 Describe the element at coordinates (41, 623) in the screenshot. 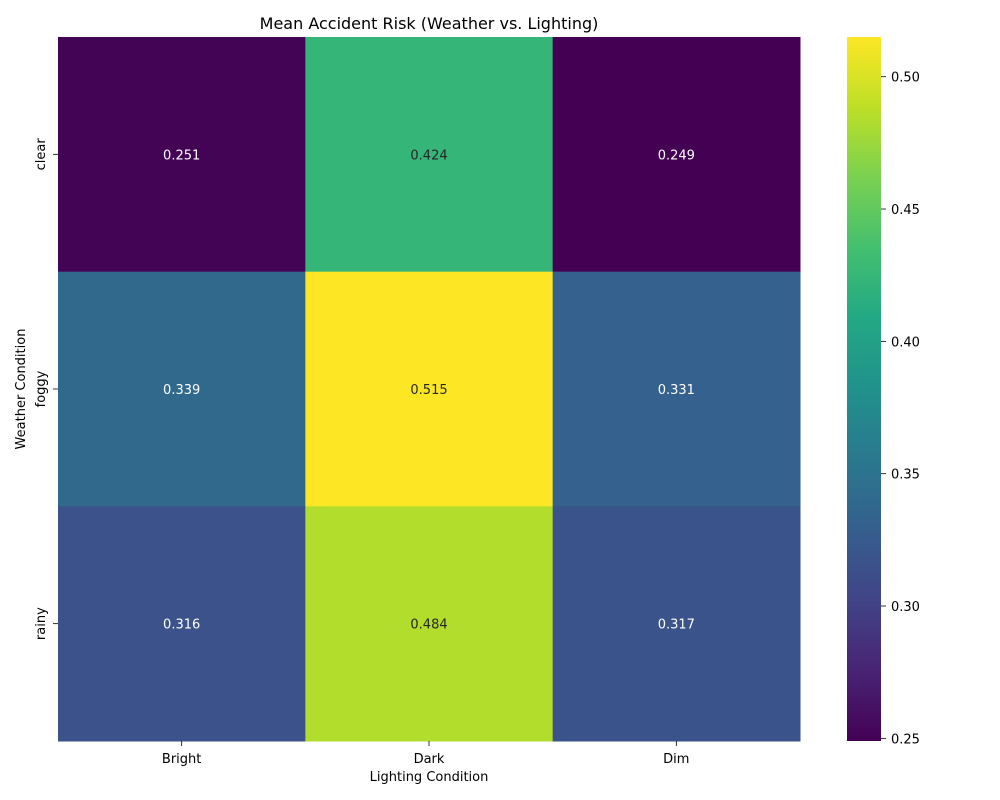

I see `y-tick-label: rainy` at that location.